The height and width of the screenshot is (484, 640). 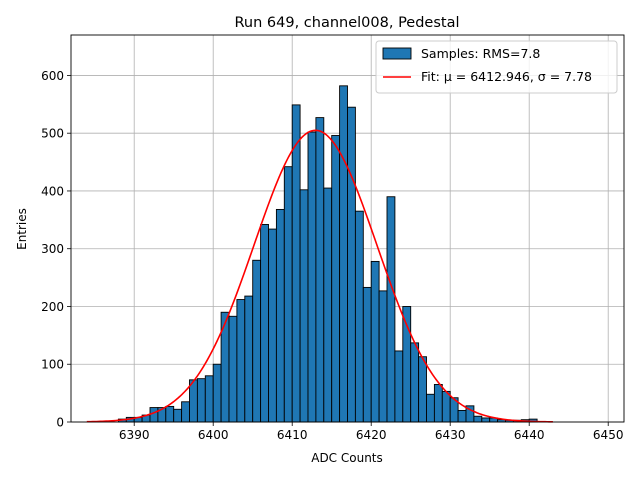 What do you see at coordinates (397, 53) in the screenshot?
I see `legend-histogram-swatch` at bounding box center [397, 53].